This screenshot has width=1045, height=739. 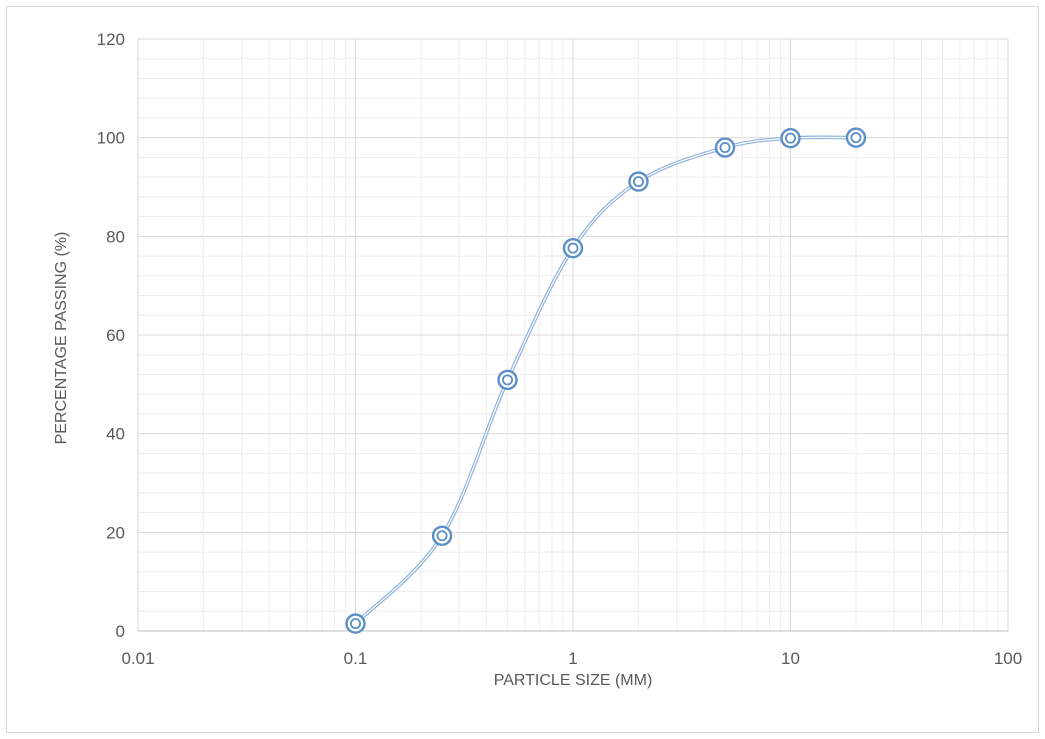 I want to click on y-tick-label: 20, so click(x=115, y=532).